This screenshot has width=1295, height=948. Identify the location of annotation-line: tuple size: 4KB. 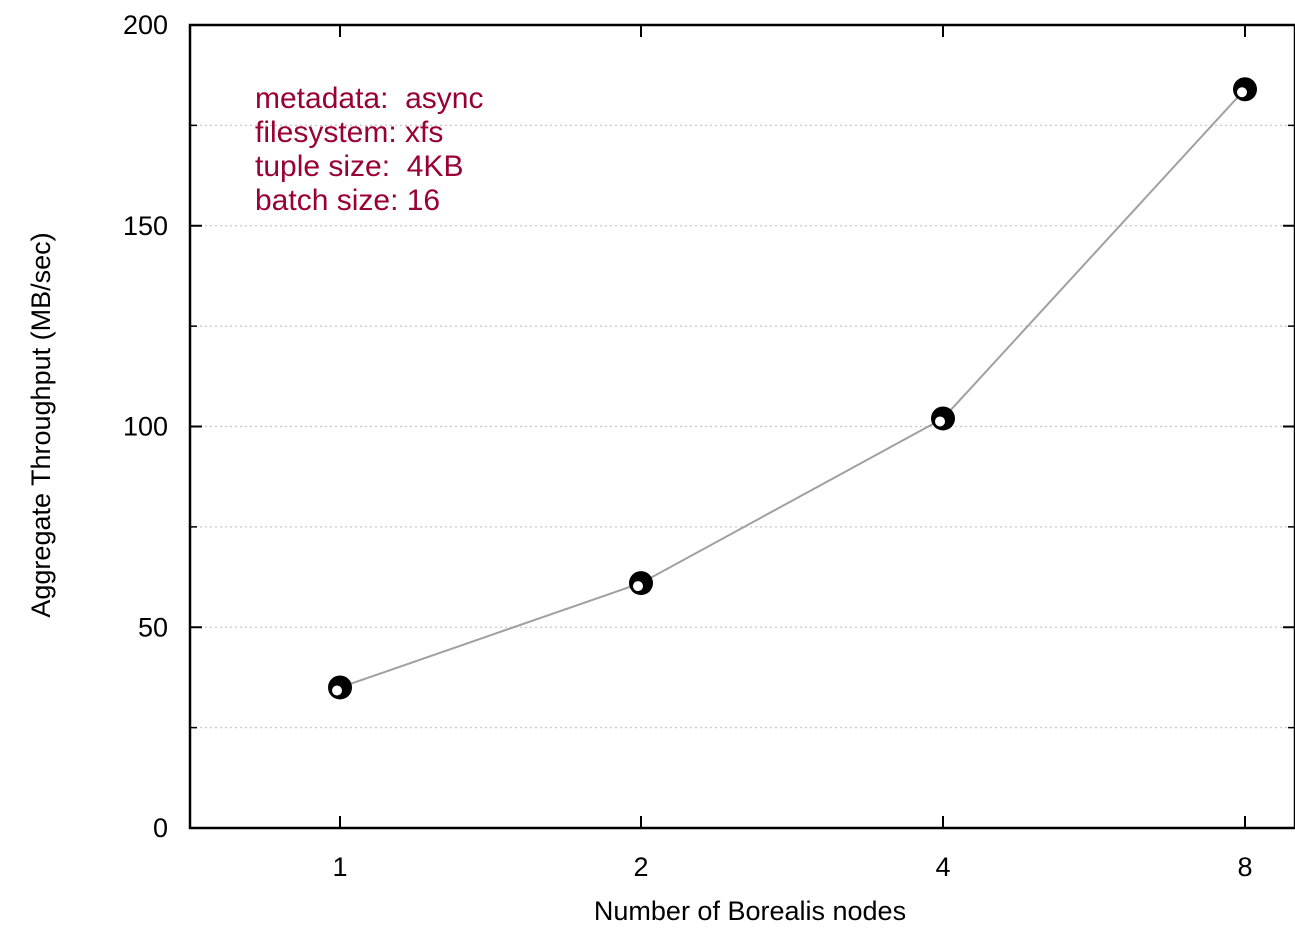
(359, 166).